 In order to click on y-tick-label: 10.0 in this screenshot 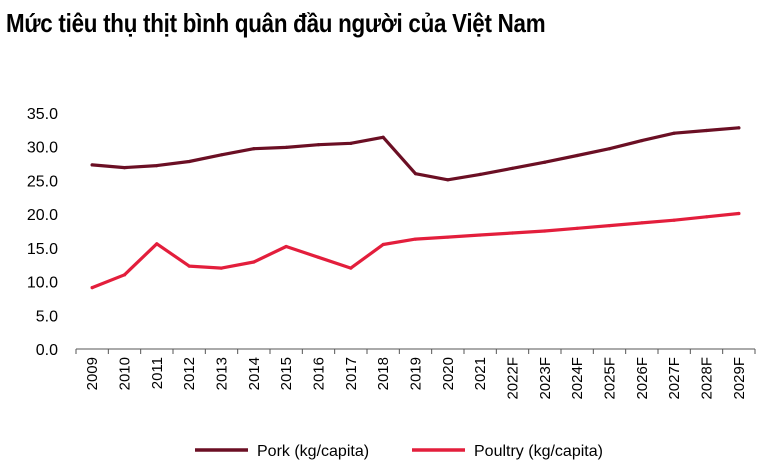, I will do `click(42, 283)`.